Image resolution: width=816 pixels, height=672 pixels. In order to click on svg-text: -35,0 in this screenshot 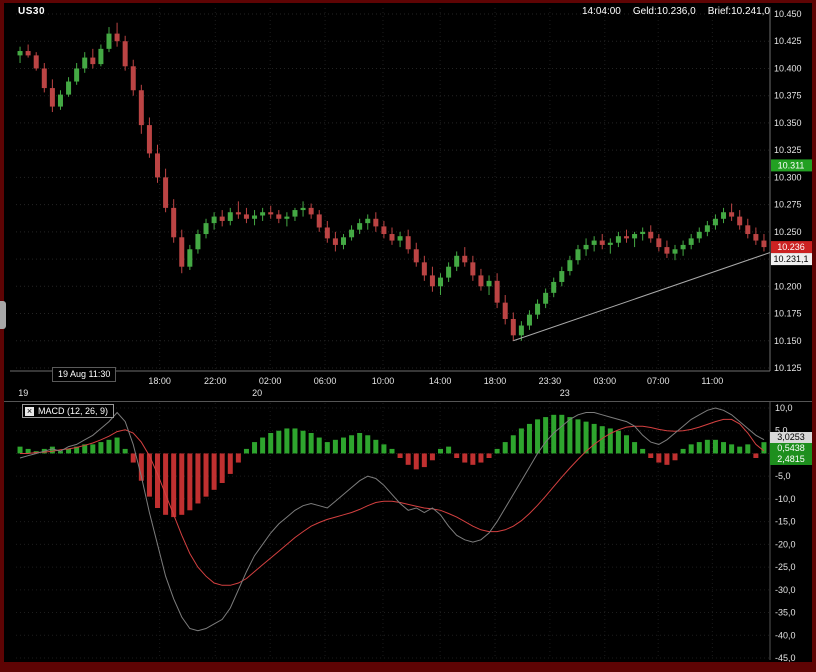, I will do `click(785, 613)`.